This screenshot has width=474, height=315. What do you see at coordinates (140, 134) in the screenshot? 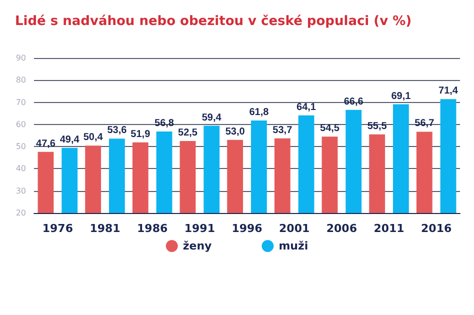
I see `data-label: 51,9` at bounding box center [140, 134].